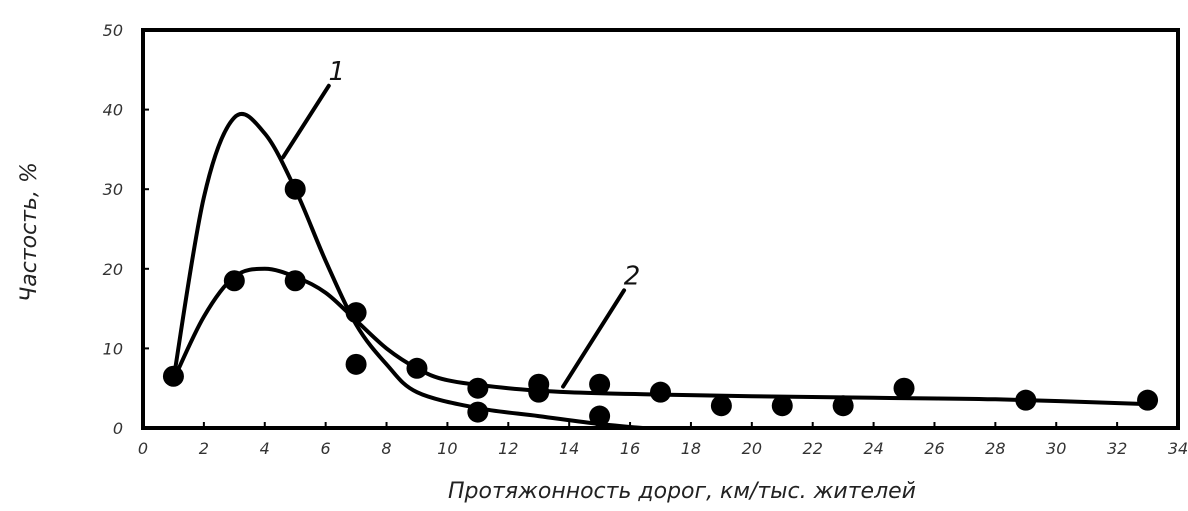 The height and width of the screenshot is (511, 1188). What do you see at coordinates (386, 448) in the screenshot?
I see `x-tick-label: 8` at bounding box center [386, 448].